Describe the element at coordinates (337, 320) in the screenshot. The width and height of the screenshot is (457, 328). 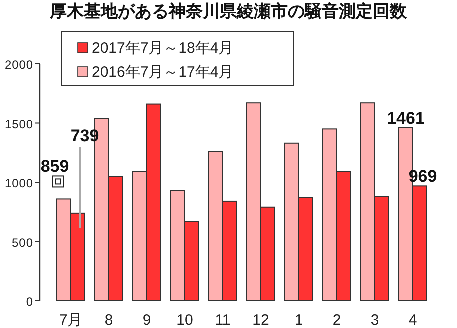
I see `x-tick-label: 2` at that location.